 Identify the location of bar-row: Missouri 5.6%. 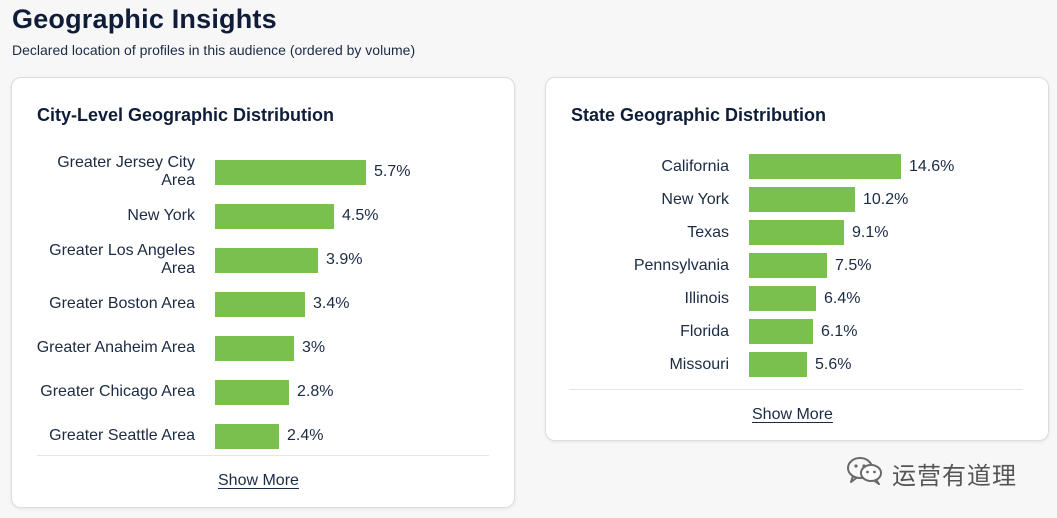
(797, 364).